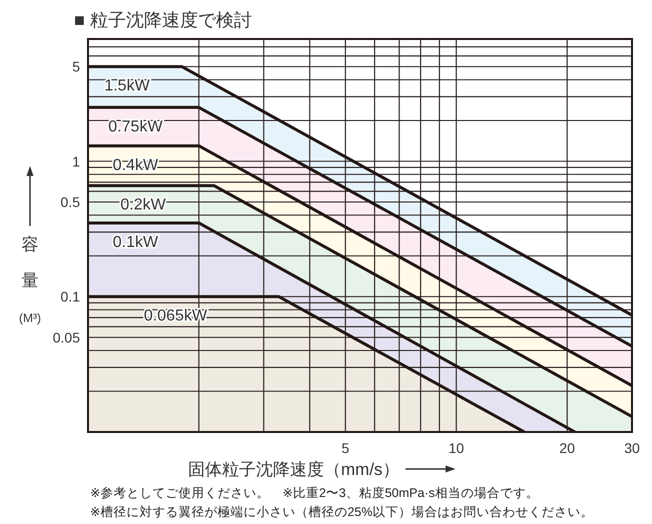 The width and height of the screenshot is (652, 524). I want to click on series-label: 1.5kW, so click(127, 86).